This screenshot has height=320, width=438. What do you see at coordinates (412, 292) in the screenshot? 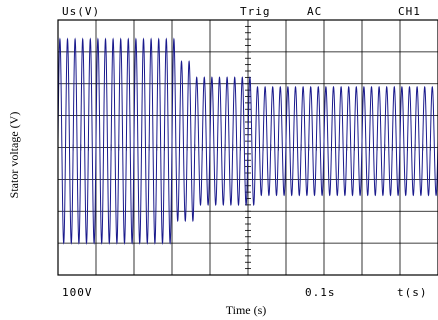
I see `time-axis-label: t(s)` at bounding box center [412, 292].